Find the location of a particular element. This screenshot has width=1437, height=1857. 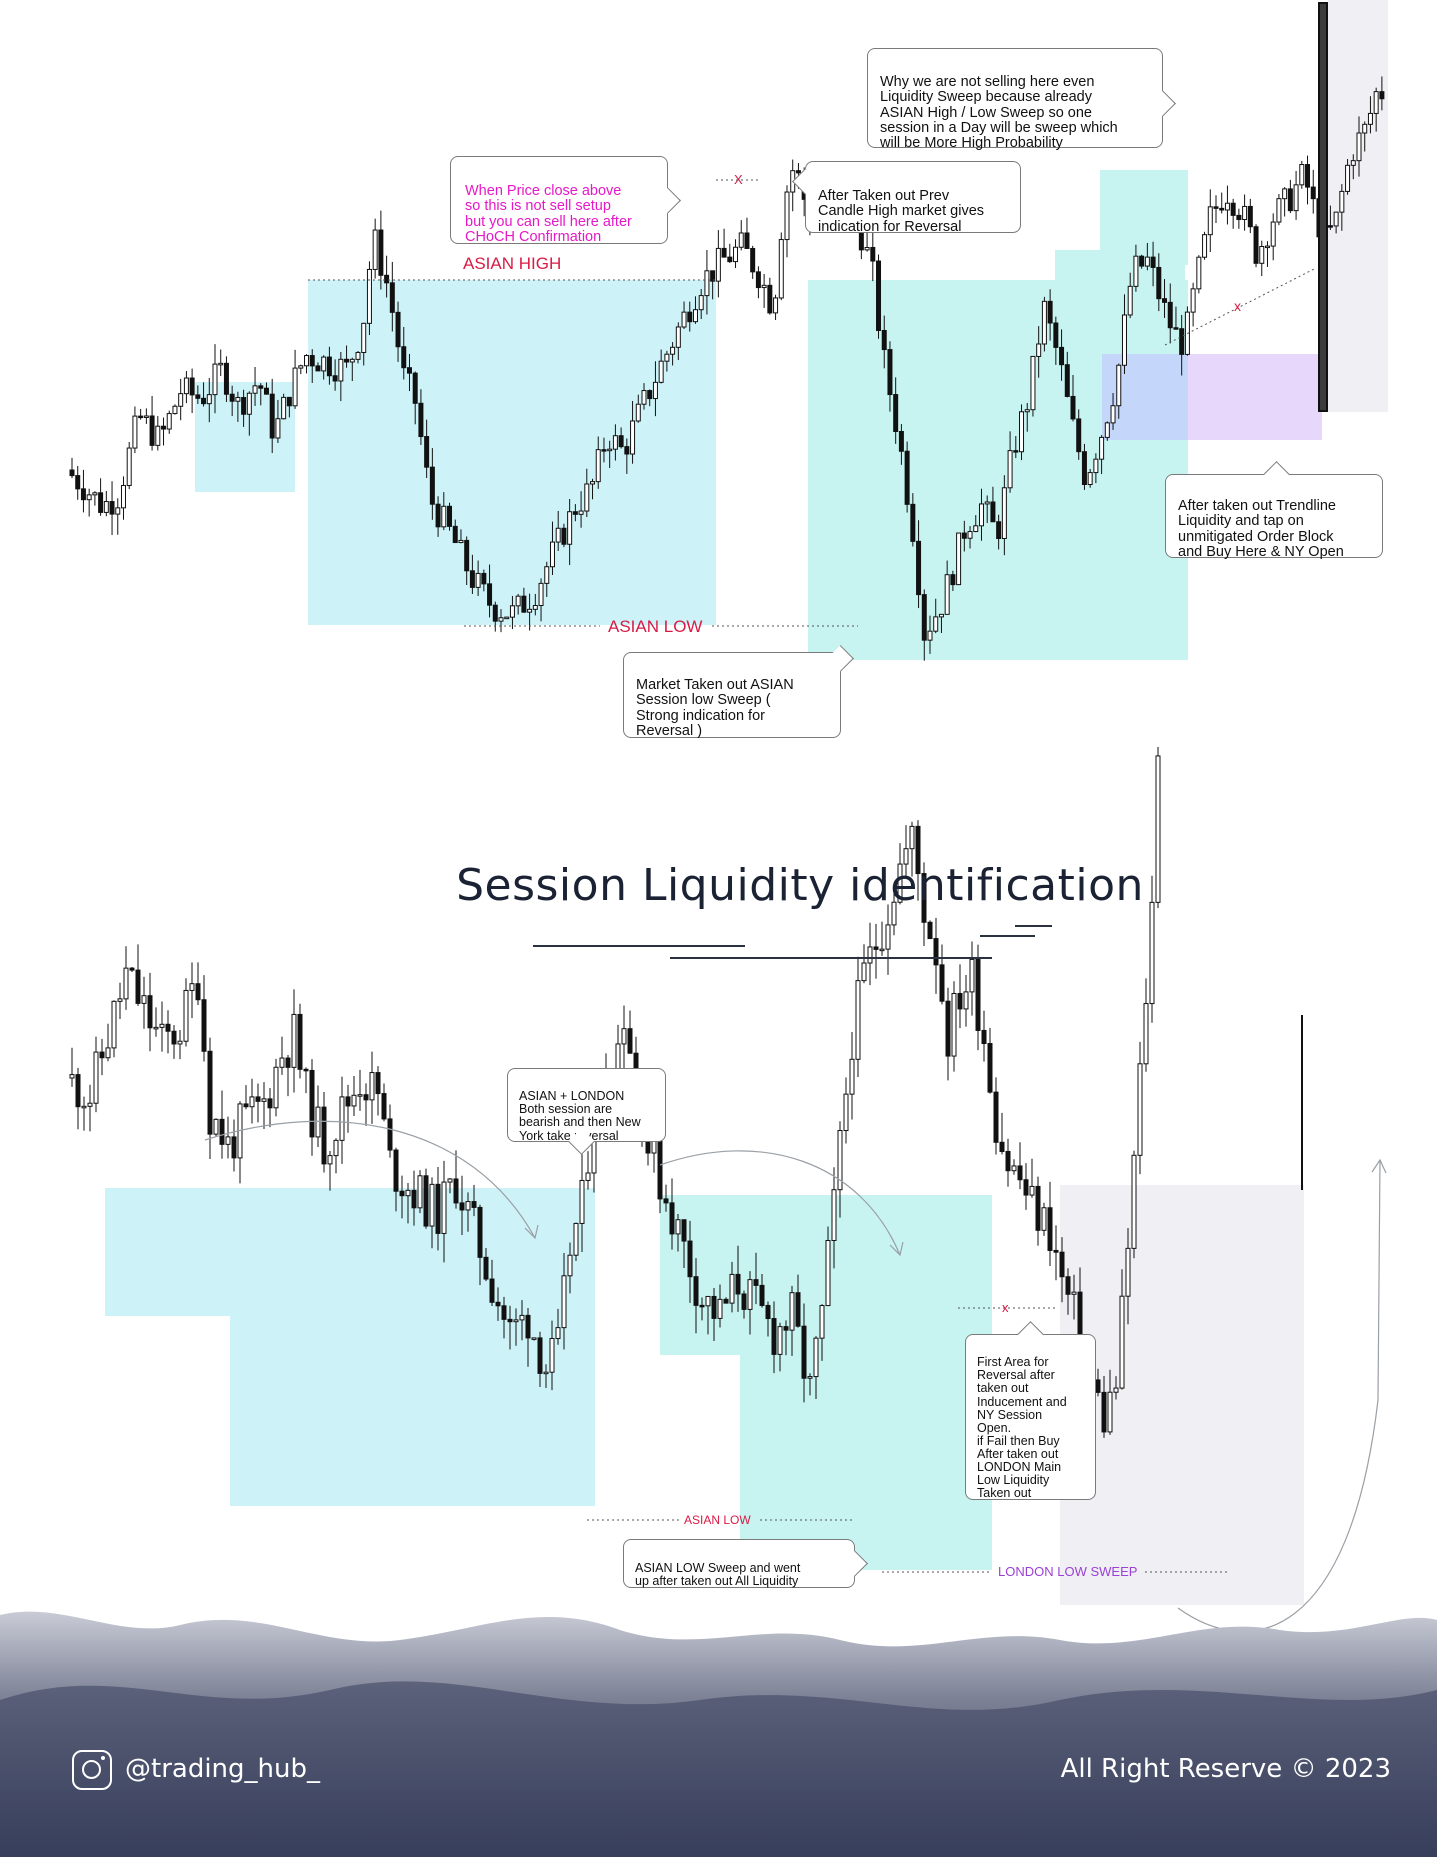

arrow-reversal is located at coordinates (1279, 1396).